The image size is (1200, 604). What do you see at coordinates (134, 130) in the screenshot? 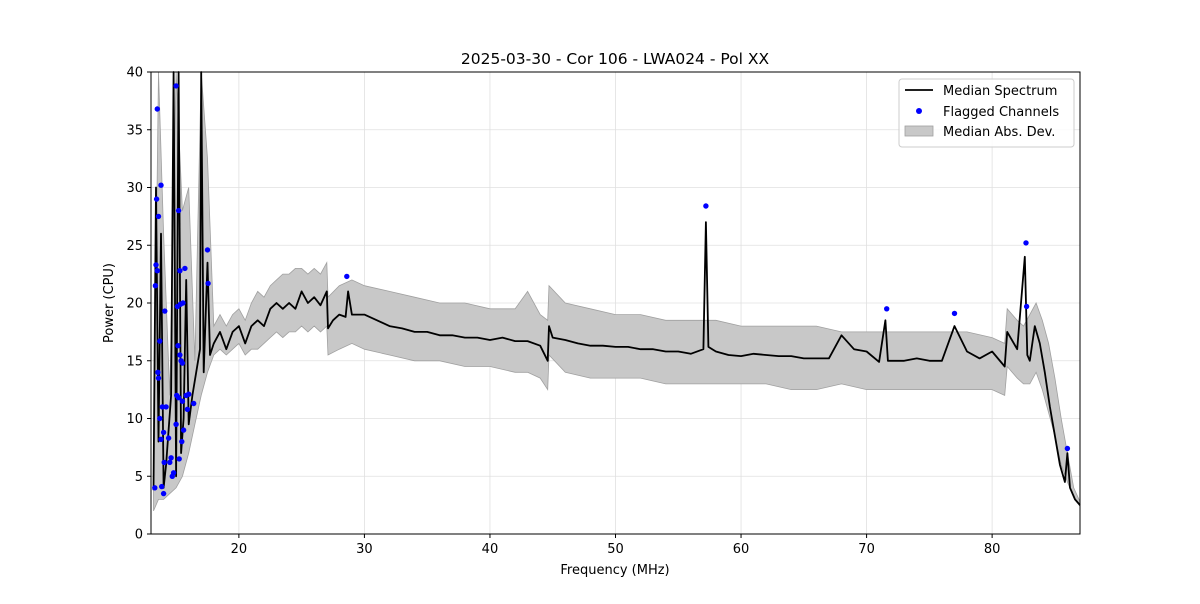
I see `y-tick-label: 35` at bounding box center [134, 130].